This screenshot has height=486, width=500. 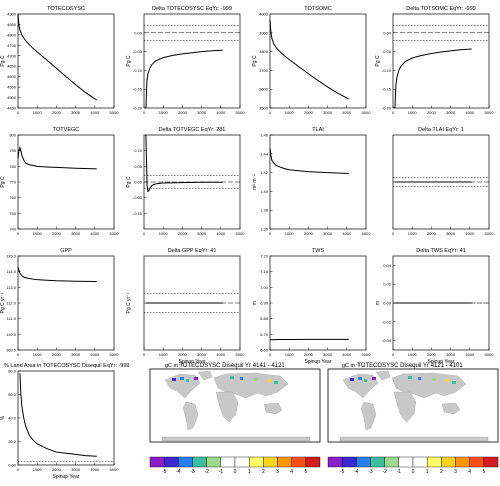 What do you see at coordinates (11, 256) in the screenshot?
I see `y-tick-label: 115.0` at bounding box center [11, 256].